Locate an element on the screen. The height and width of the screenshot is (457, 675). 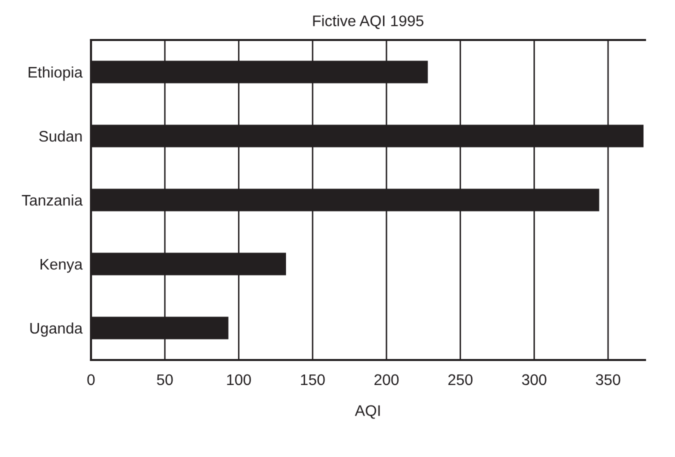
x-tick-label: 300 is located at coordinates (534, 380).